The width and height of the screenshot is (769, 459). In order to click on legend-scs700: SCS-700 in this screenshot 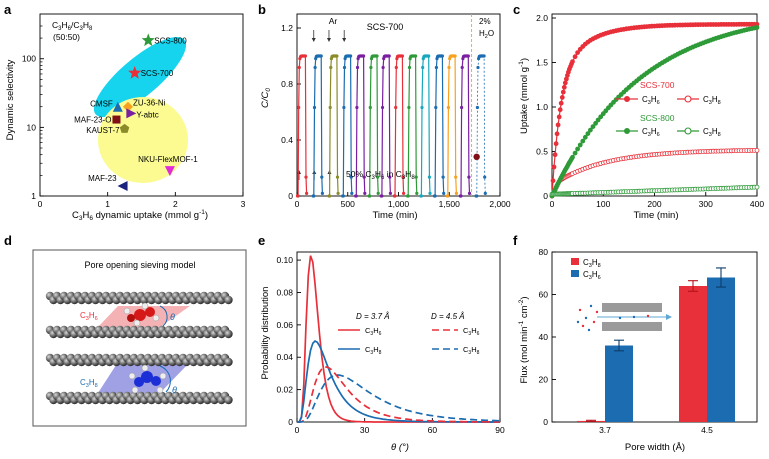, I will do `click(657, 85)`.